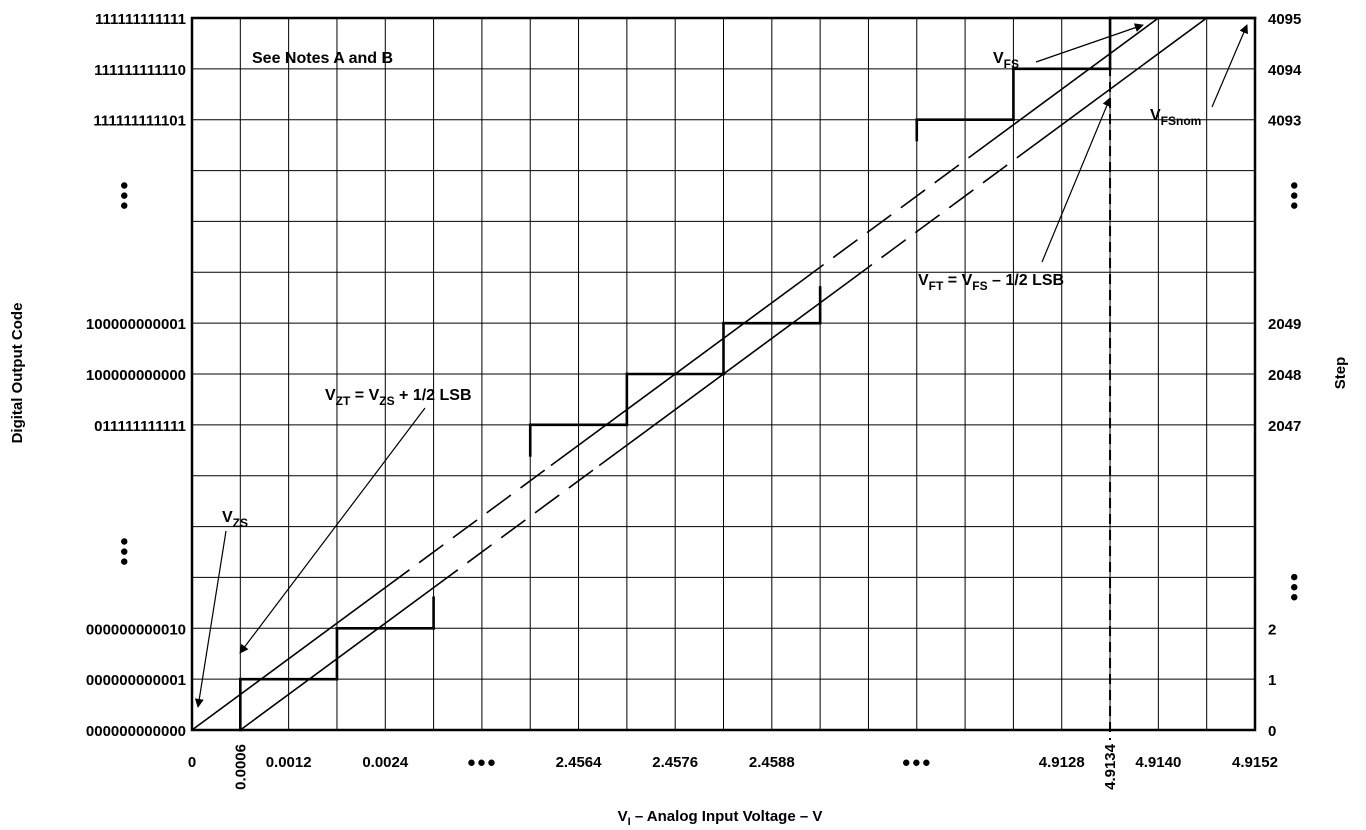  I want to click on y-tick-step-label: 2049, so click(1284, 324).